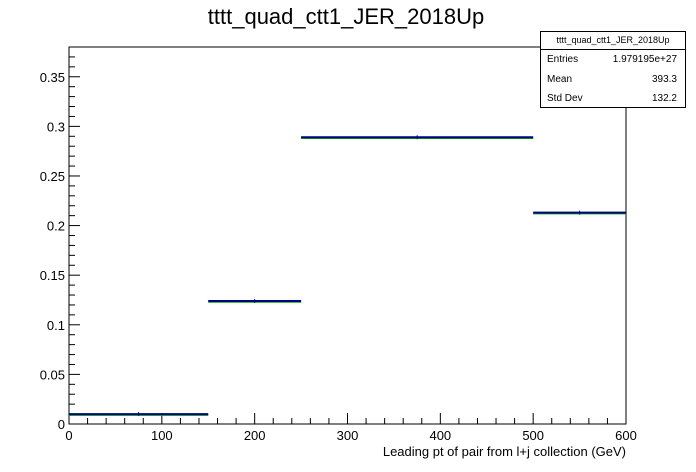 The width and height of the screenshot is (696, 472). Describe the element at coordinates (56, 325) in the screenshot. I see `y-tick-label: 0.1` at that location.